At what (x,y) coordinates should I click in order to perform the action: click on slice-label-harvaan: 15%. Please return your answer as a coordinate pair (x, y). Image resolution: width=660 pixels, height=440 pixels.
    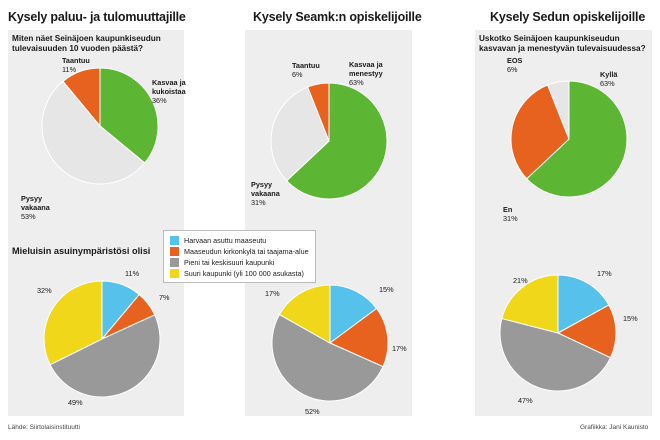
    Looking at the image, I should click on (386, 289).